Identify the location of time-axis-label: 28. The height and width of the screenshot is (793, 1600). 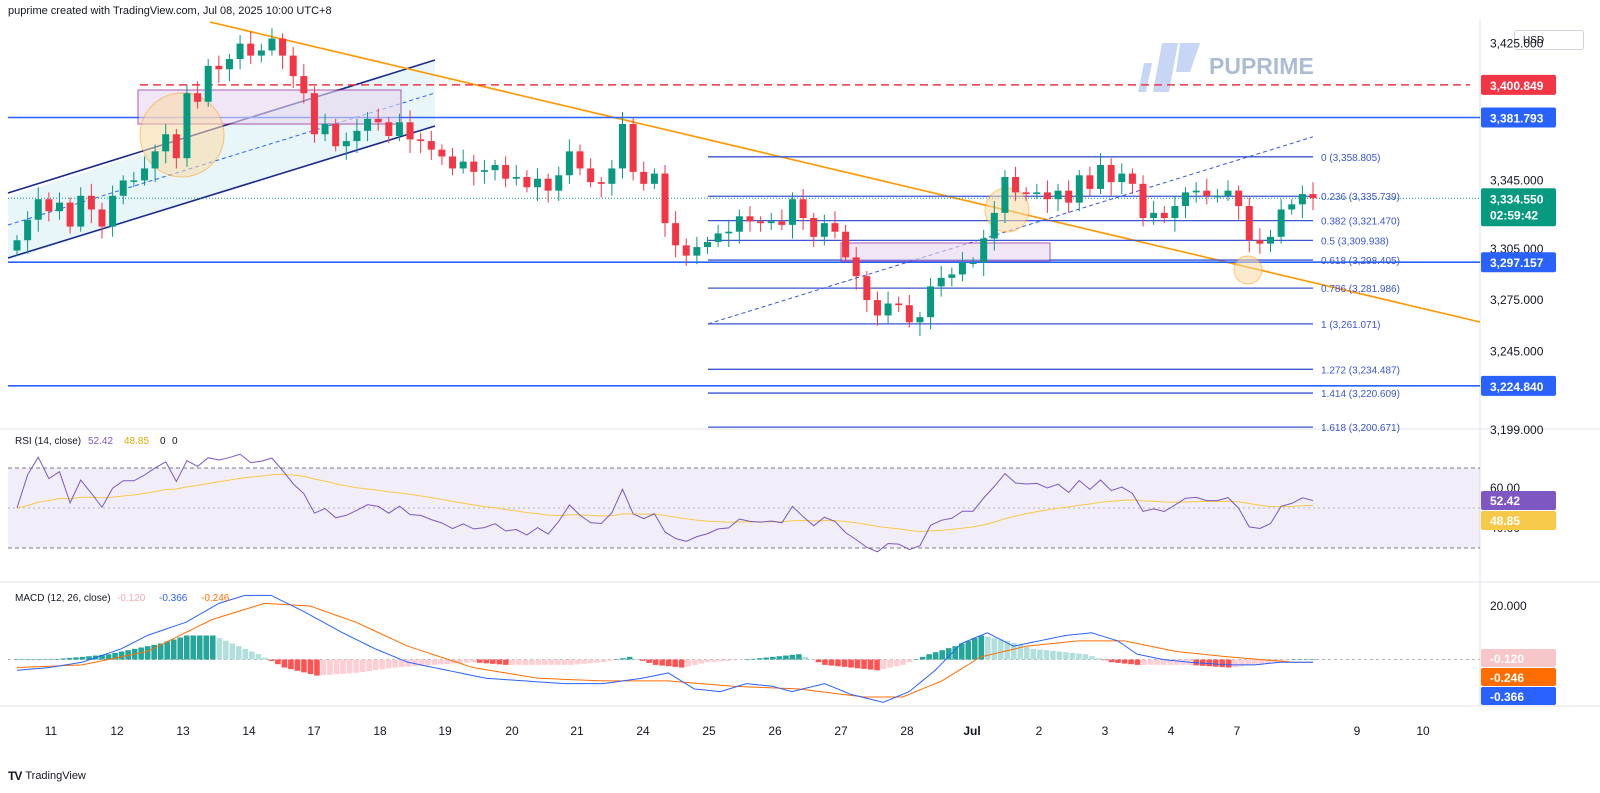
(907, 731).